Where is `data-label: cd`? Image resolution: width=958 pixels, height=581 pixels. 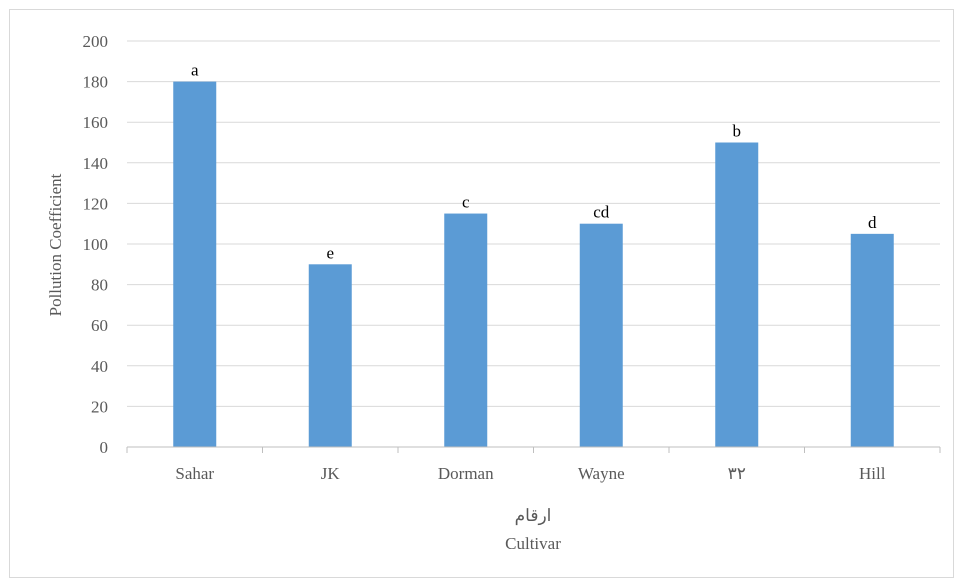
data-label: cd is located at coordinates (601, 212).